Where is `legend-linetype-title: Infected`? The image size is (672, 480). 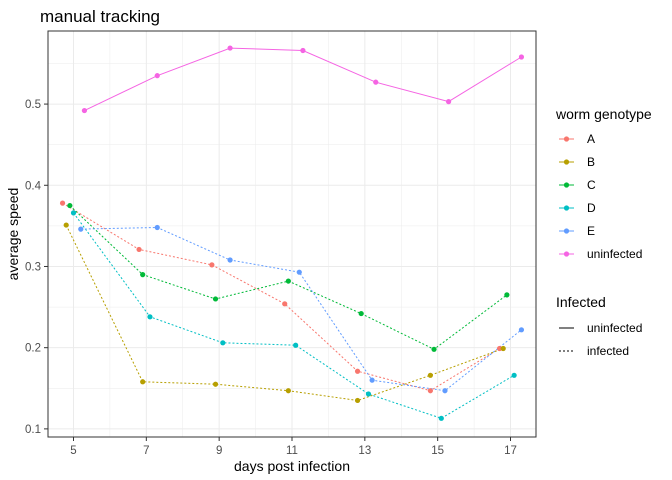
legend-linetype-title: Infected is located at coordinates (581, 302).